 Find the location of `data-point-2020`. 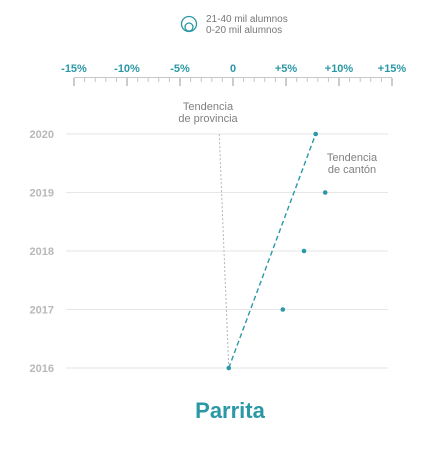

data-point-2020 is located at coordinates (315, 134).